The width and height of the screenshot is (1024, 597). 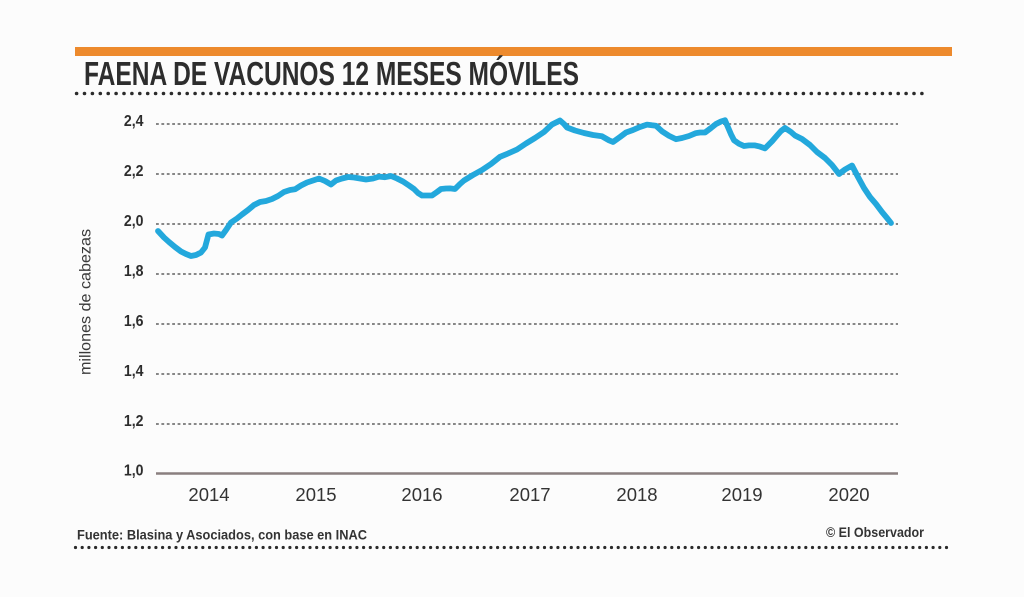 I want to click on svg-text:FAENA DE VACUNOS 12 MESES MÓVI: FAENA DE VACUNOS 12 MESES MÓVILES, so click(x=331, y=74).